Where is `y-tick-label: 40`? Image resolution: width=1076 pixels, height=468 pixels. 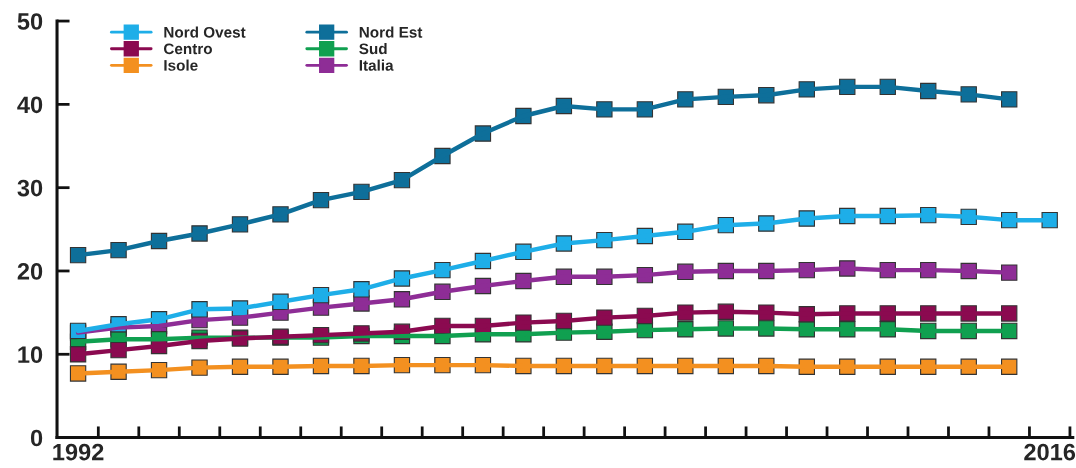
y-tick-label: 40 is located at coordinates (30, 105).